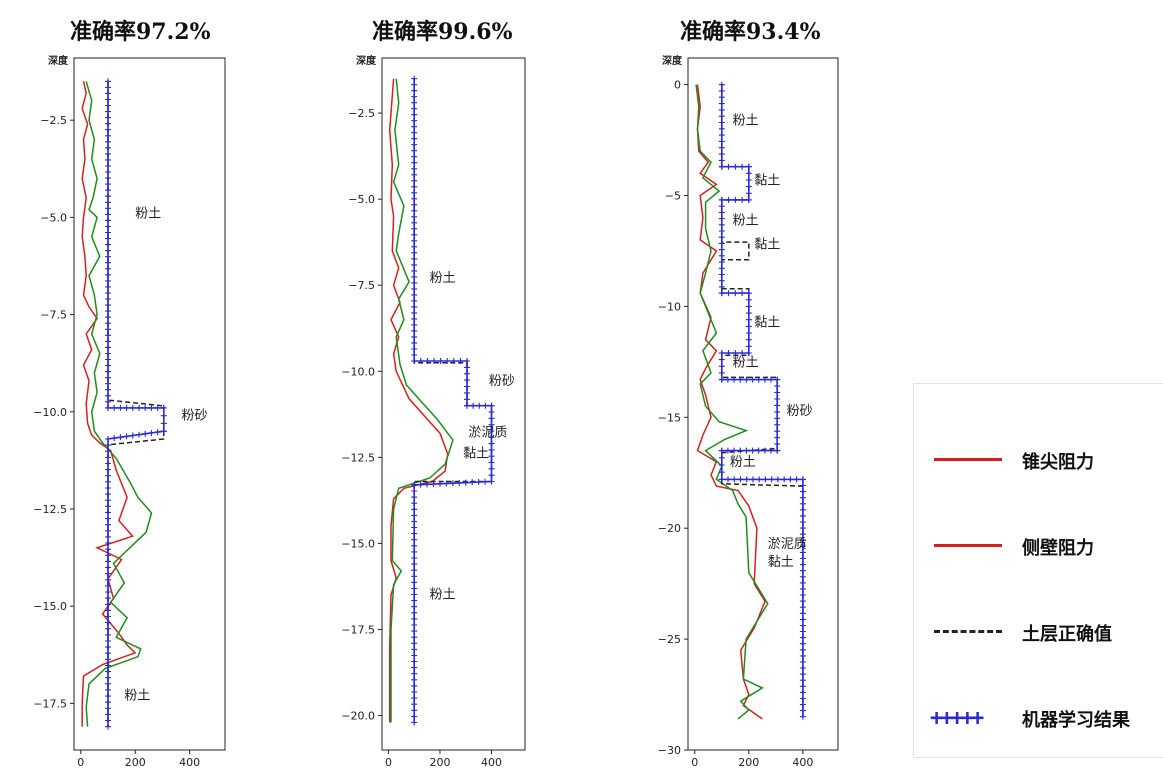 Image resolution: width=1163 pixels, height=775 pixels. I want to click on y-tick-label: −20, so click(669, 528).